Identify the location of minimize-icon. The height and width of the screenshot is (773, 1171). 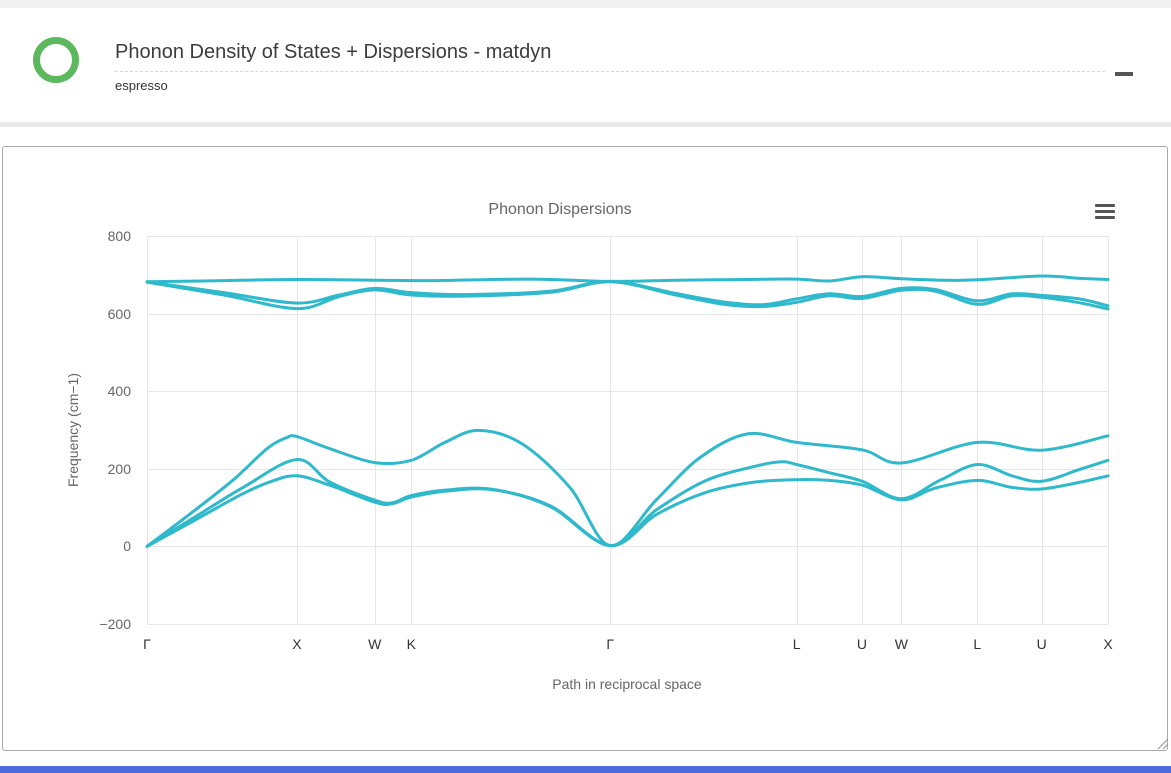
(1124, 74).